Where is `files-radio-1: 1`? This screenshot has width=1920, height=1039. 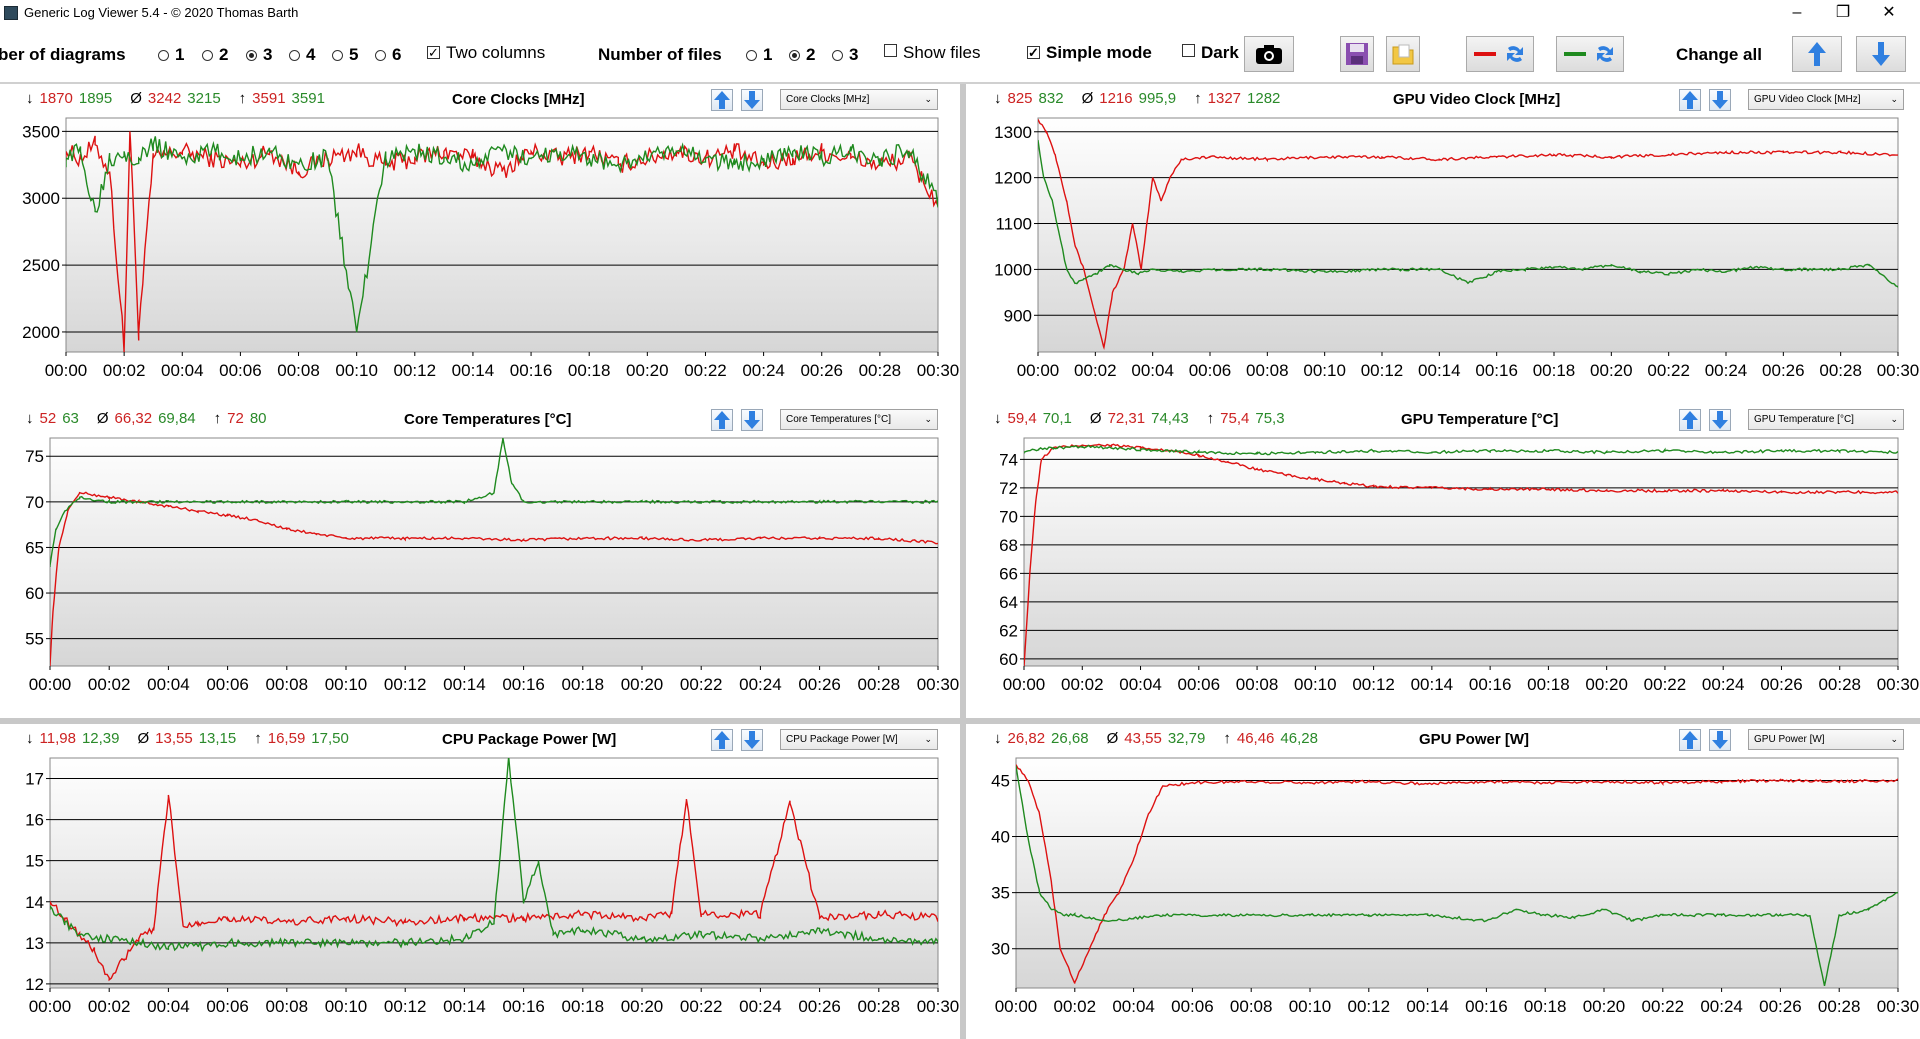 files-radio-1: 1 is located at coordinates (759, 55).